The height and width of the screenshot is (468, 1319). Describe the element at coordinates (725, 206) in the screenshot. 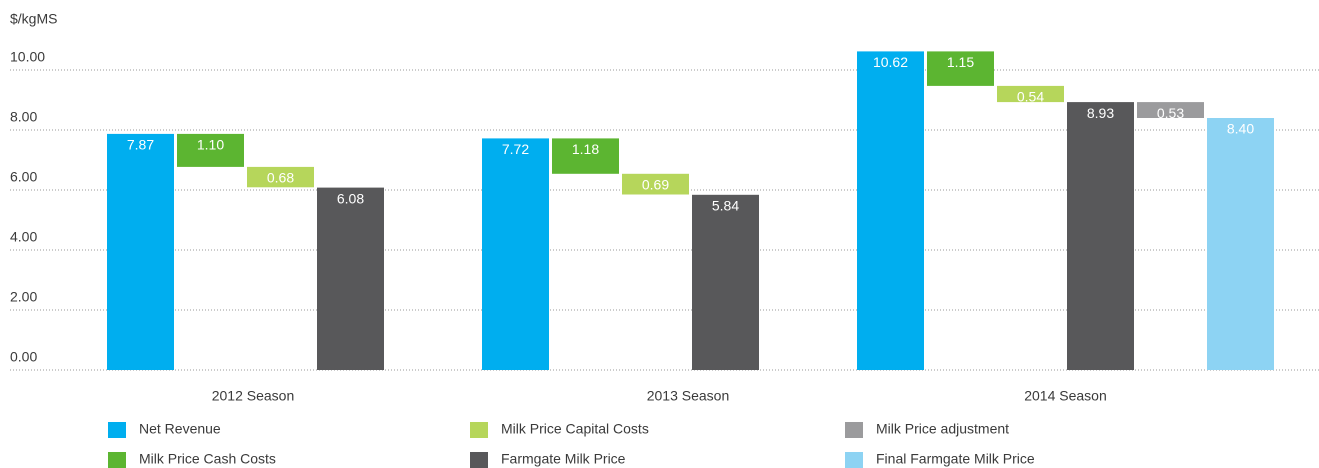

I see `value-label: 5.84` at that location.